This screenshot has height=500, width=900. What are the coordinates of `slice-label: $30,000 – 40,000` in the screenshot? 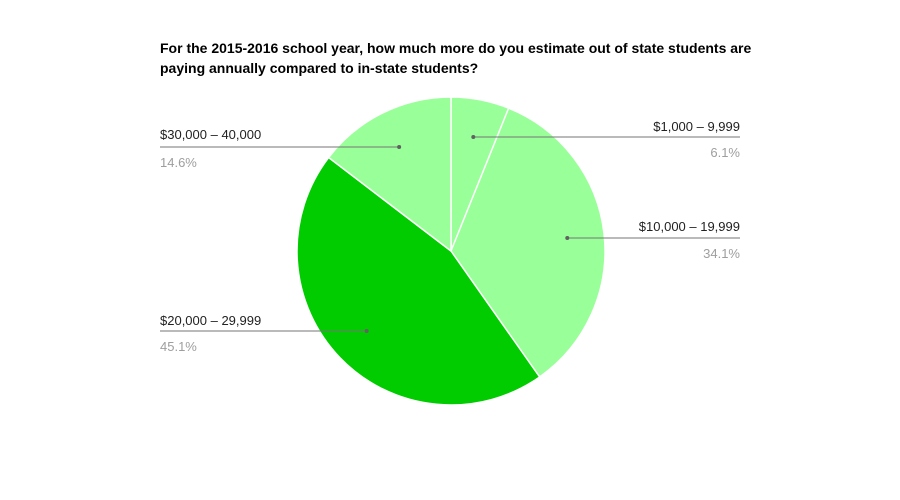 It's located at (210, 134).